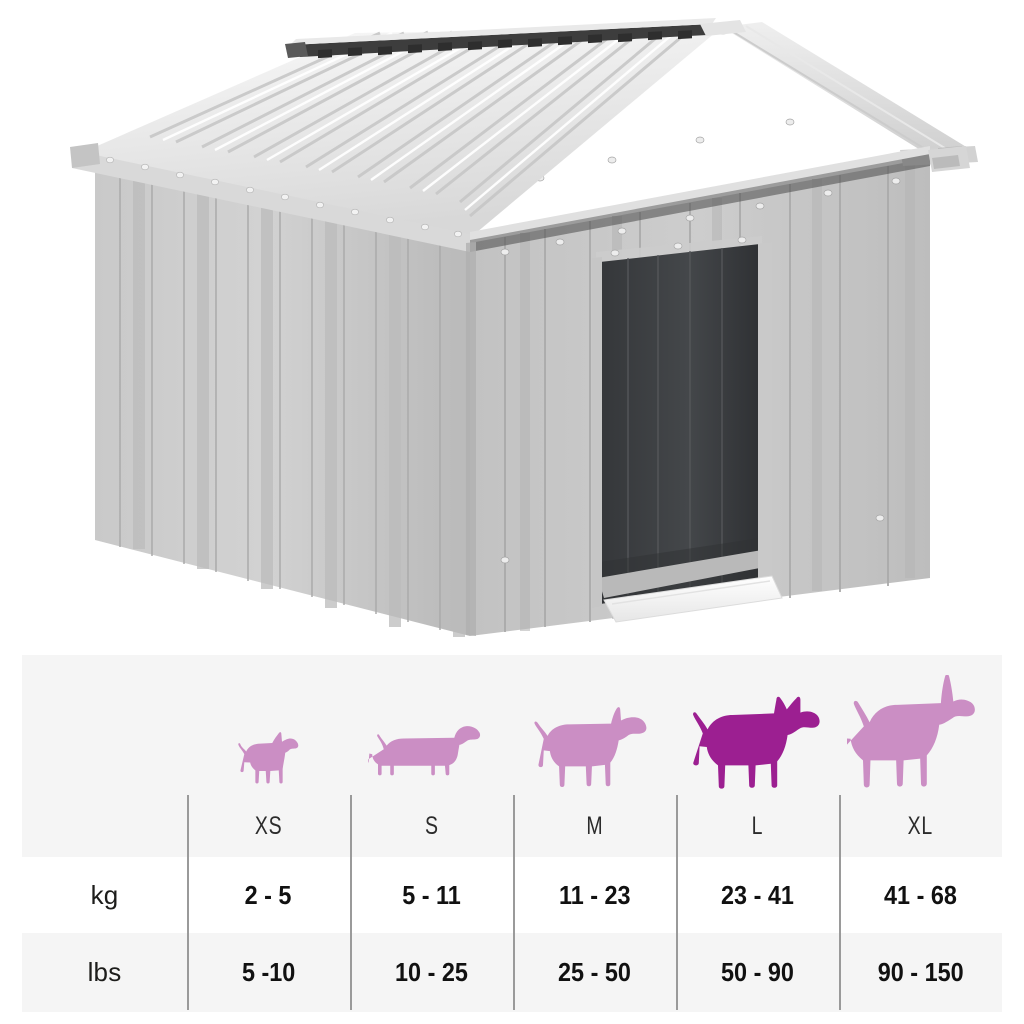  What do you see at coordinates (104, 972) in the screenshot?
I see `unit-label-lbs: lbs` at bounding box center [104, 972].